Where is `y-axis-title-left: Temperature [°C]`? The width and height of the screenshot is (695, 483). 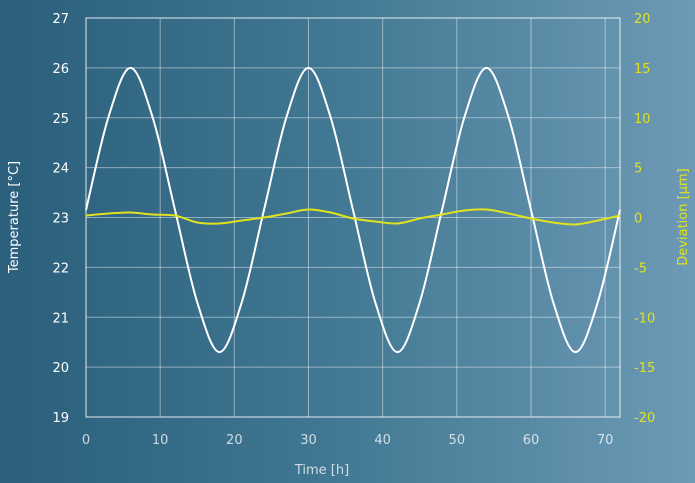
y-axis-title-left: Temperature [°C] is located at coordinates (14, 217).